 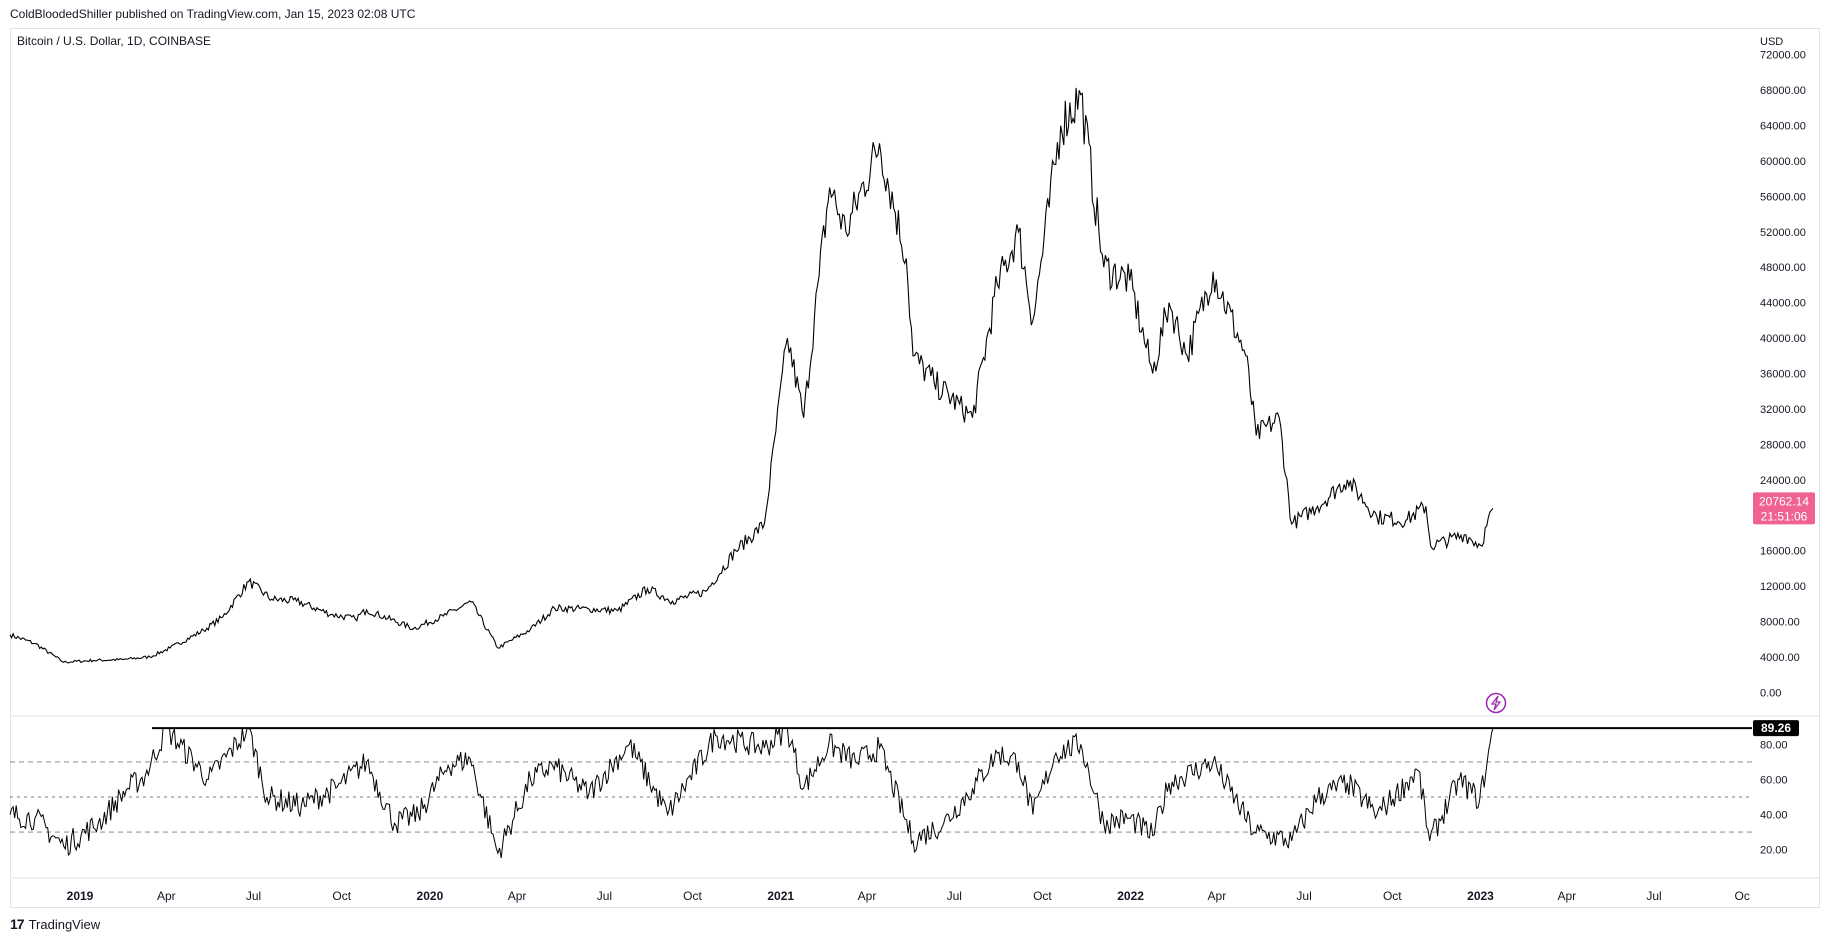 I want to click on tradingview-logo-icon: 17, so click(x=17, y=924).